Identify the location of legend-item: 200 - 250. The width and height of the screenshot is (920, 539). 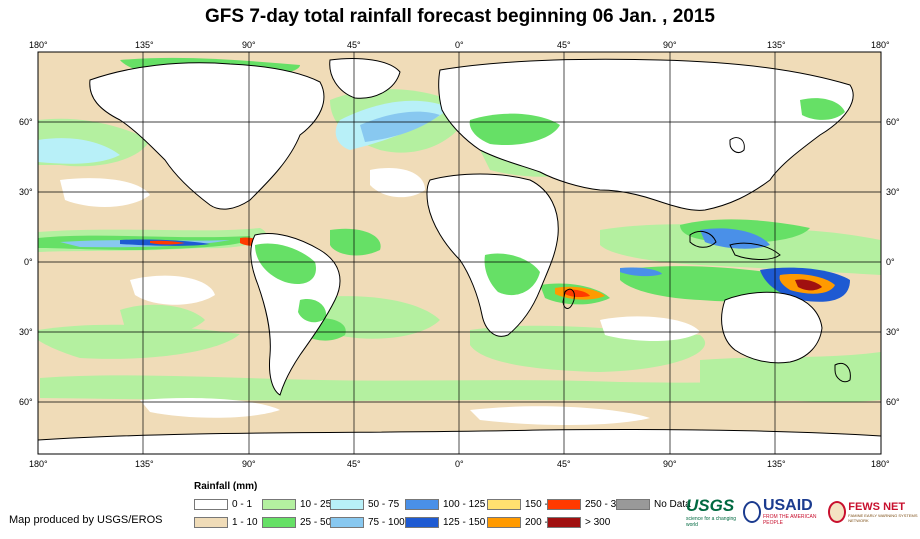
(527, 522).